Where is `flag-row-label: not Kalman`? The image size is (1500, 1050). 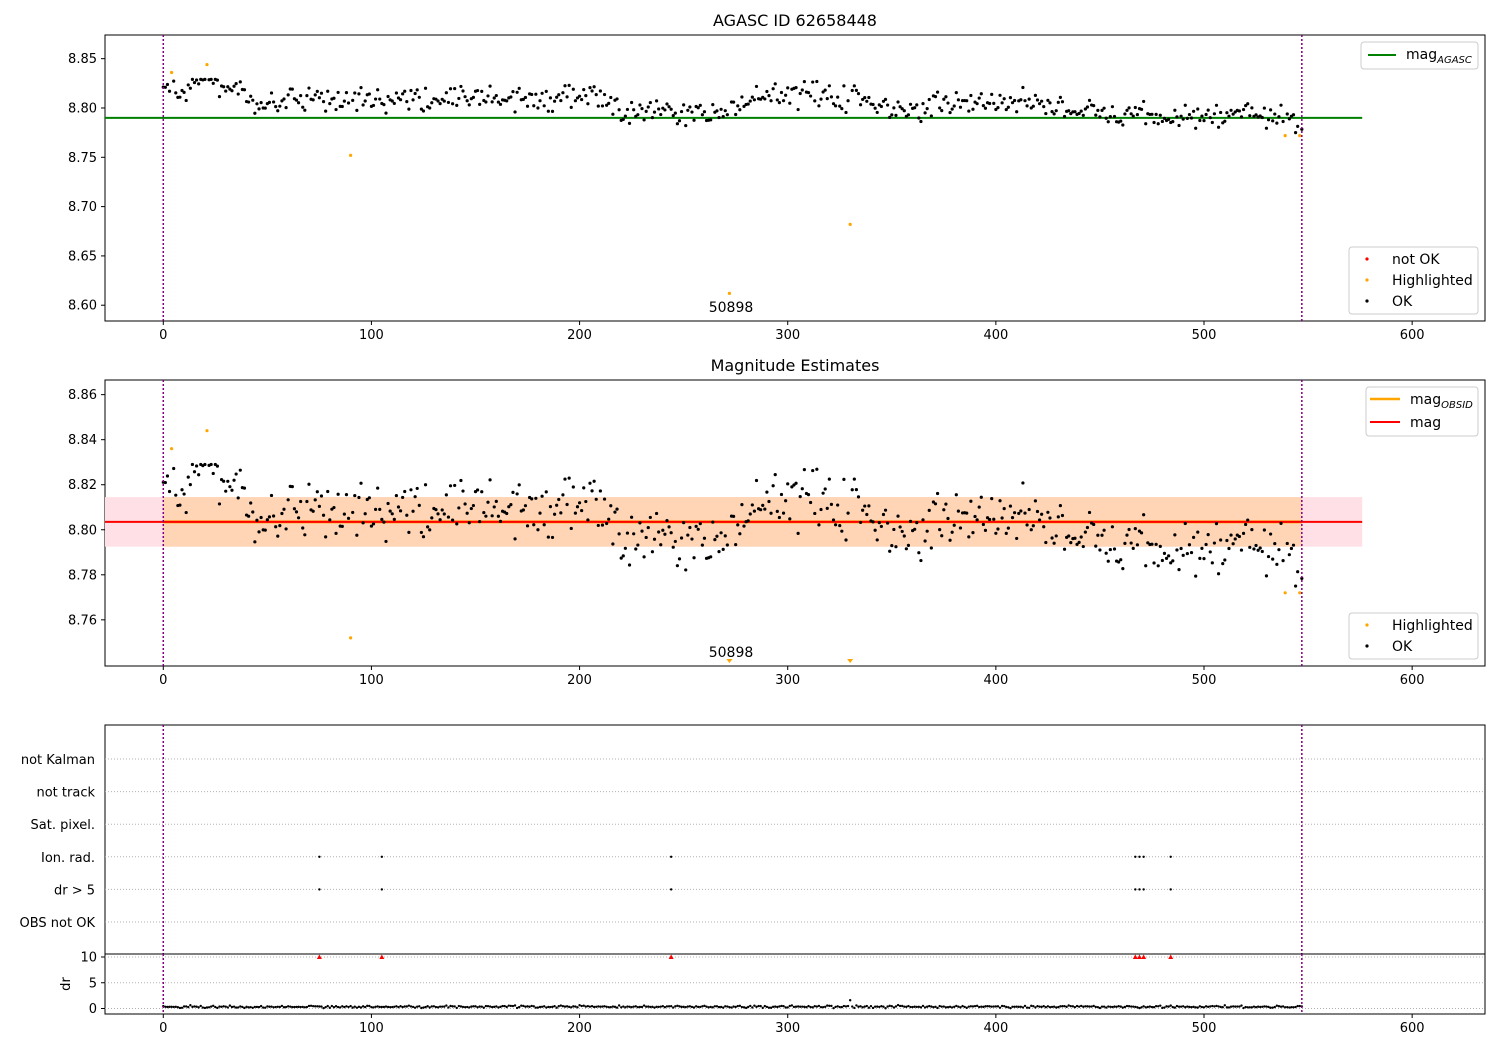 flag-row-label: not Kalman is located at coordinates (58, 760).